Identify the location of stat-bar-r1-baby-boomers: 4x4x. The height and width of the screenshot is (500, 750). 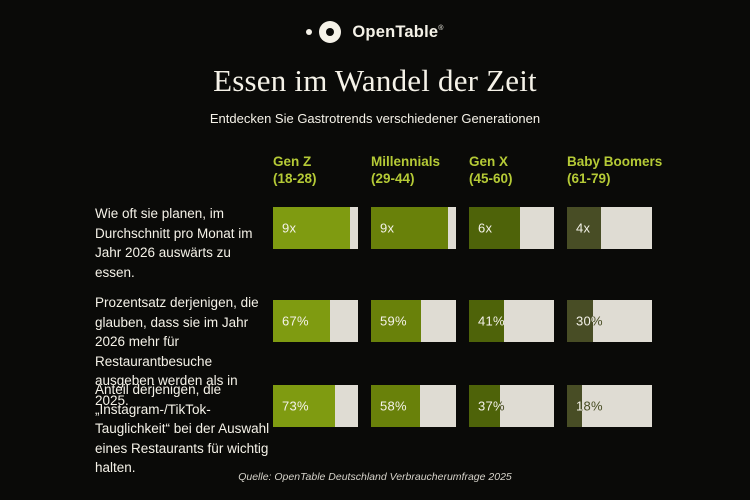
(609, 228).